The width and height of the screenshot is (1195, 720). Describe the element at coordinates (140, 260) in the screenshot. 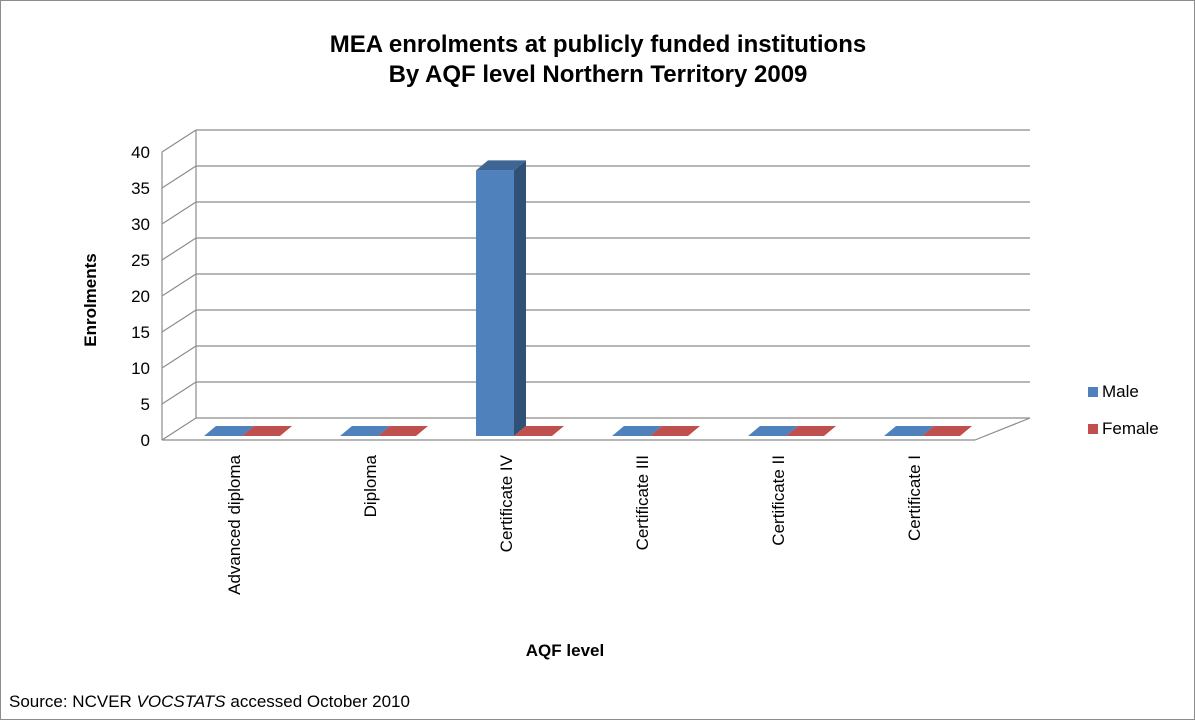

I see `y-tick-label: 25` at that location.